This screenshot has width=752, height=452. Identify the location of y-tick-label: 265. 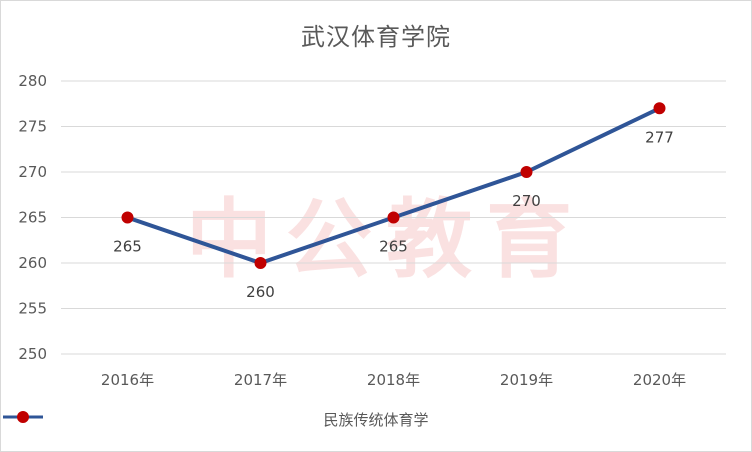
(32, 218).